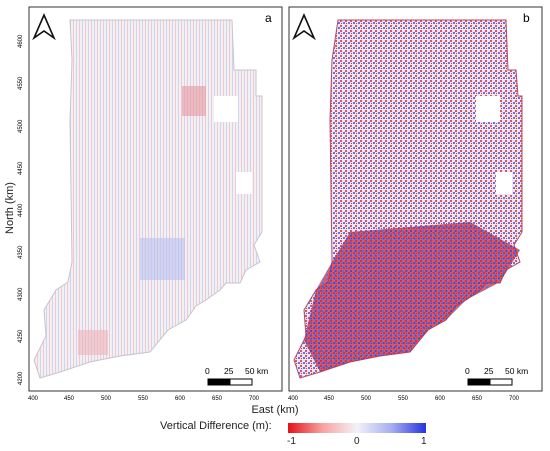 This screenshot has height=451, width=550. What do you see at coordinates (194, 101) in the screenshot?
I see `map-a-block-red` at bounding box center [194, 101].